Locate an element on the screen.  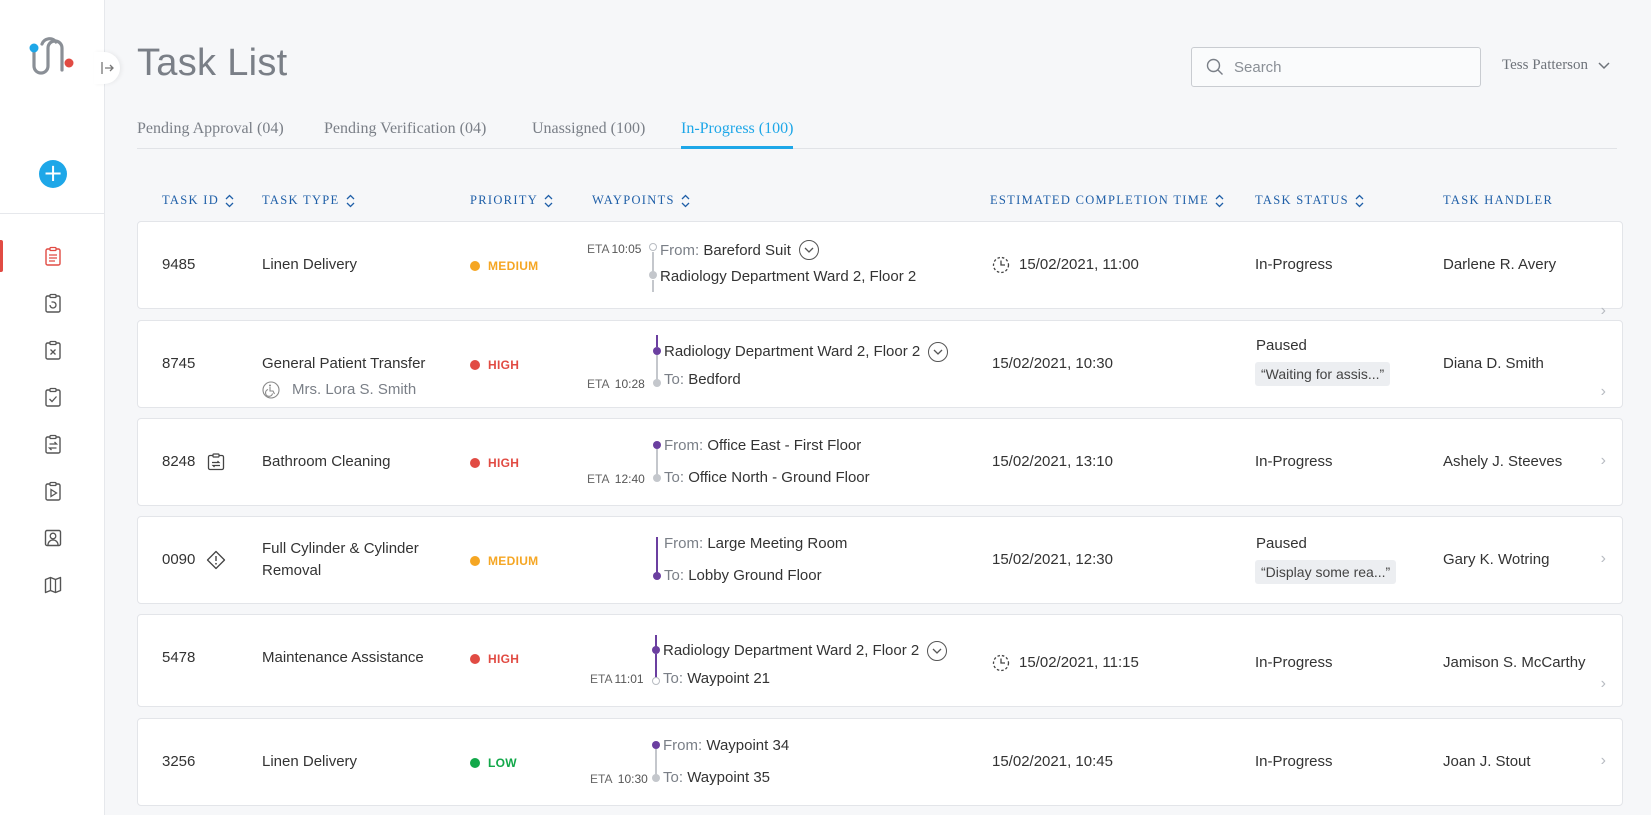
sidebar-item-users is located at coordinates (52, 538).